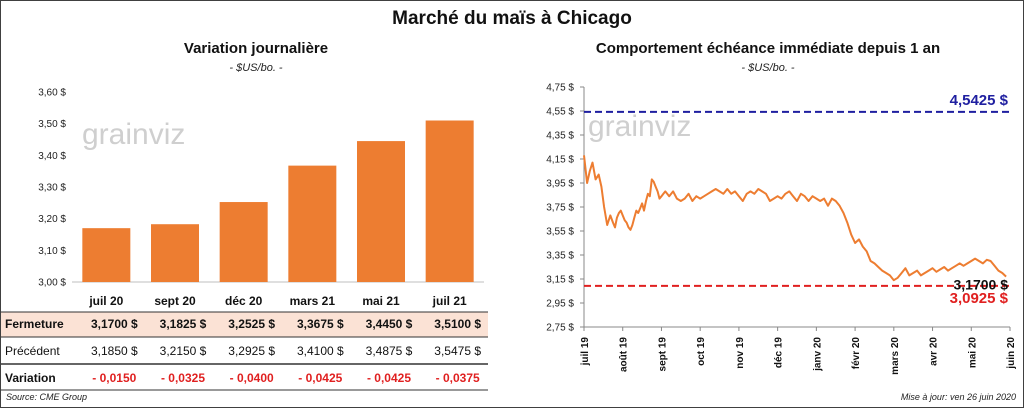 The height and width of the screenshot is (408, 1024). I want to click on bar-y-tick-label: 3,40 $, so click(52, 156).